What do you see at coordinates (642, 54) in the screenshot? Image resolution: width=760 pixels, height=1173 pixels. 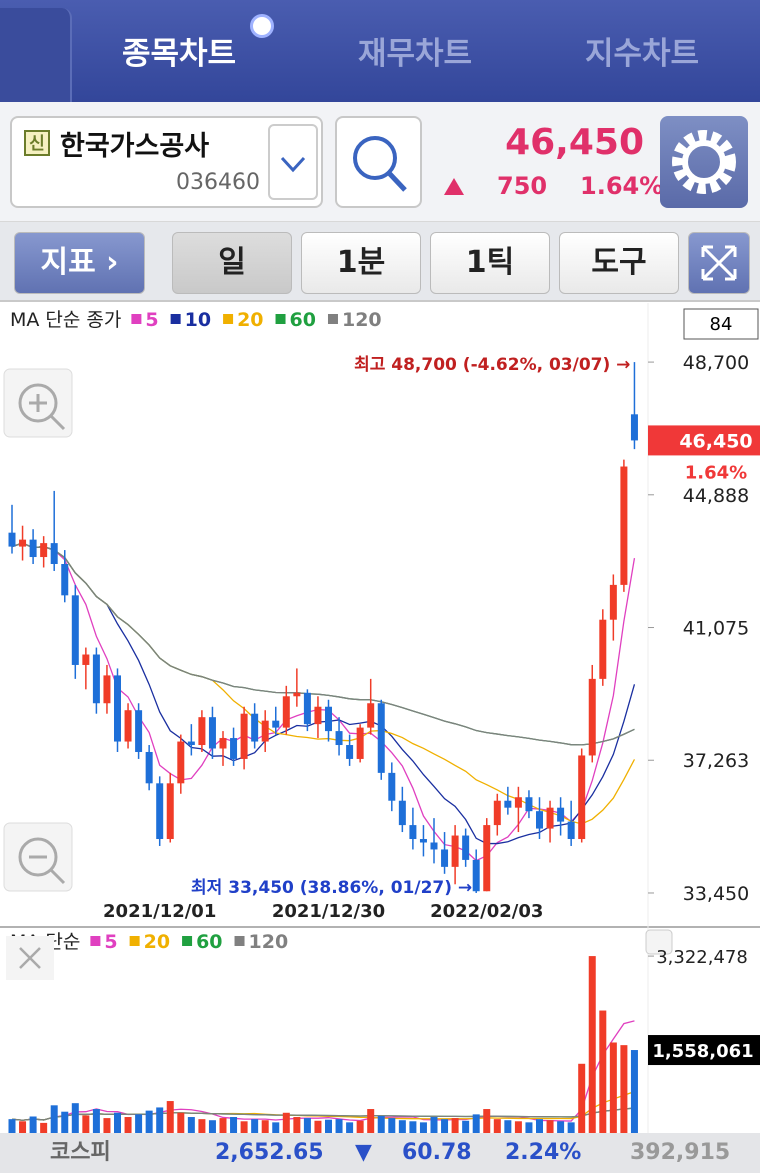 I see `tab: 지수차트` at bounding box center [642, 54].